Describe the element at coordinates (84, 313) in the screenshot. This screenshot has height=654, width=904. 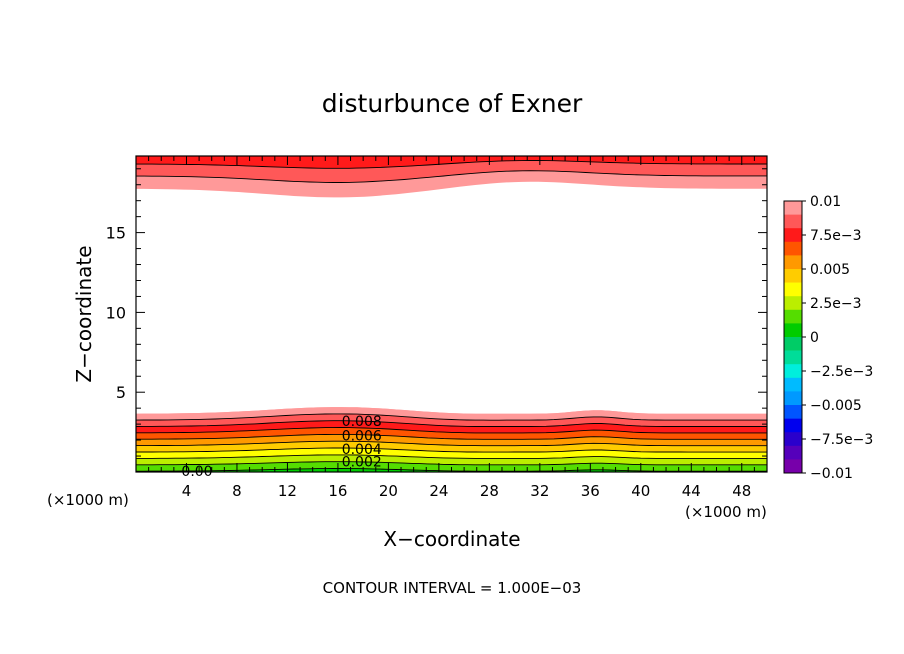
I see `y-axis-label: Z−coordinate` at that location.